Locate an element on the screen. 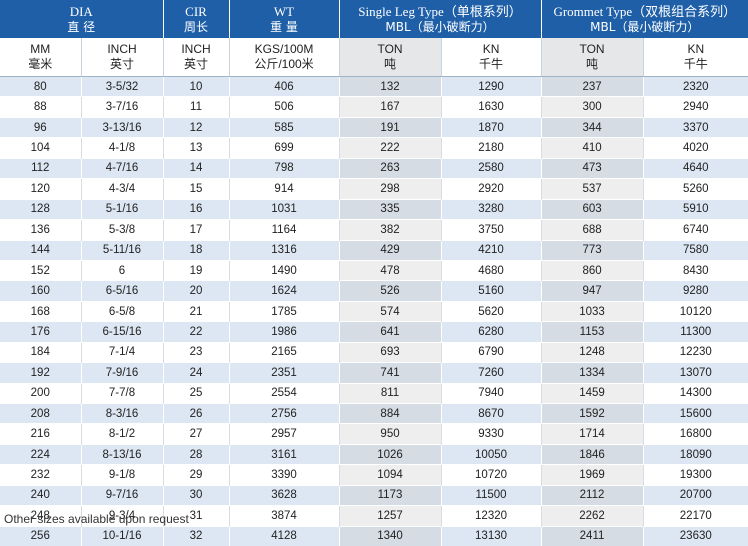  cell-inch: 4-3/4 is located at coordinates (122, 189).